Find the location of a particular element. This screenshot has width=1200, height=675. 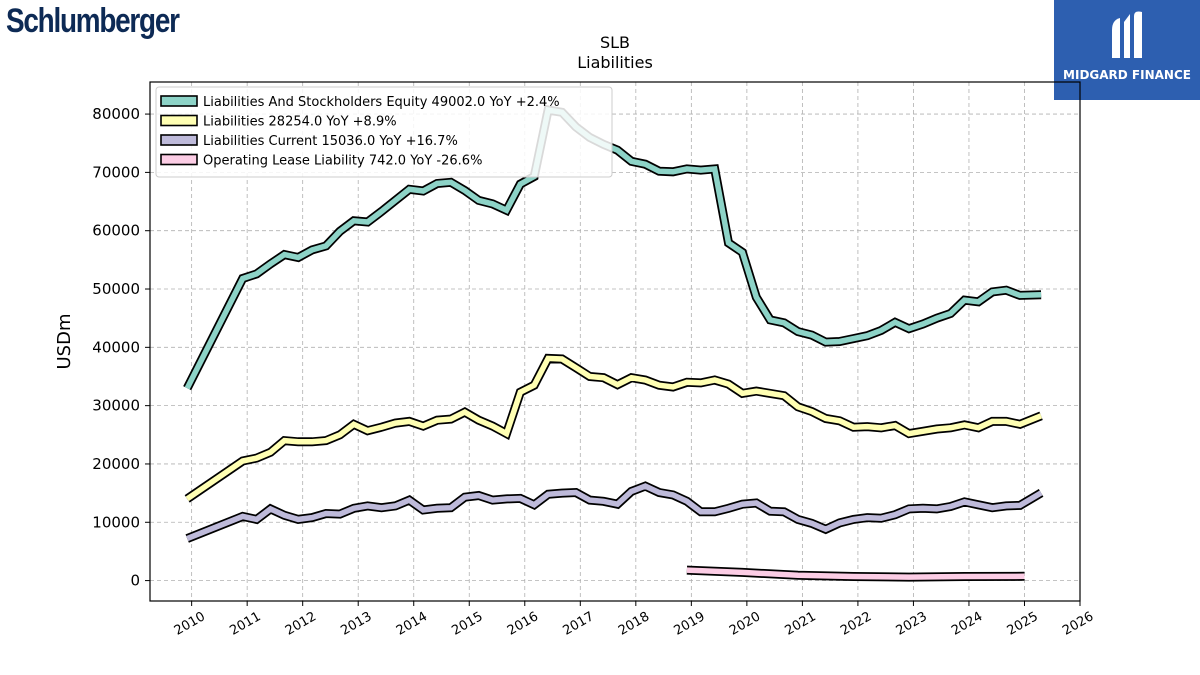

x-tick-label: 2024 is located at coordinates (967, 624).